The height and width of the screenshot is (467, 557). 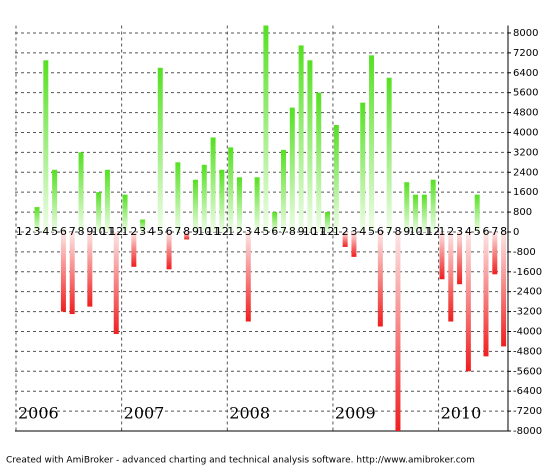 What do you see at coordinates (527, 391) in the screenshot?
I see `y-tick-label: -6400` at bounding box center [527, 391].